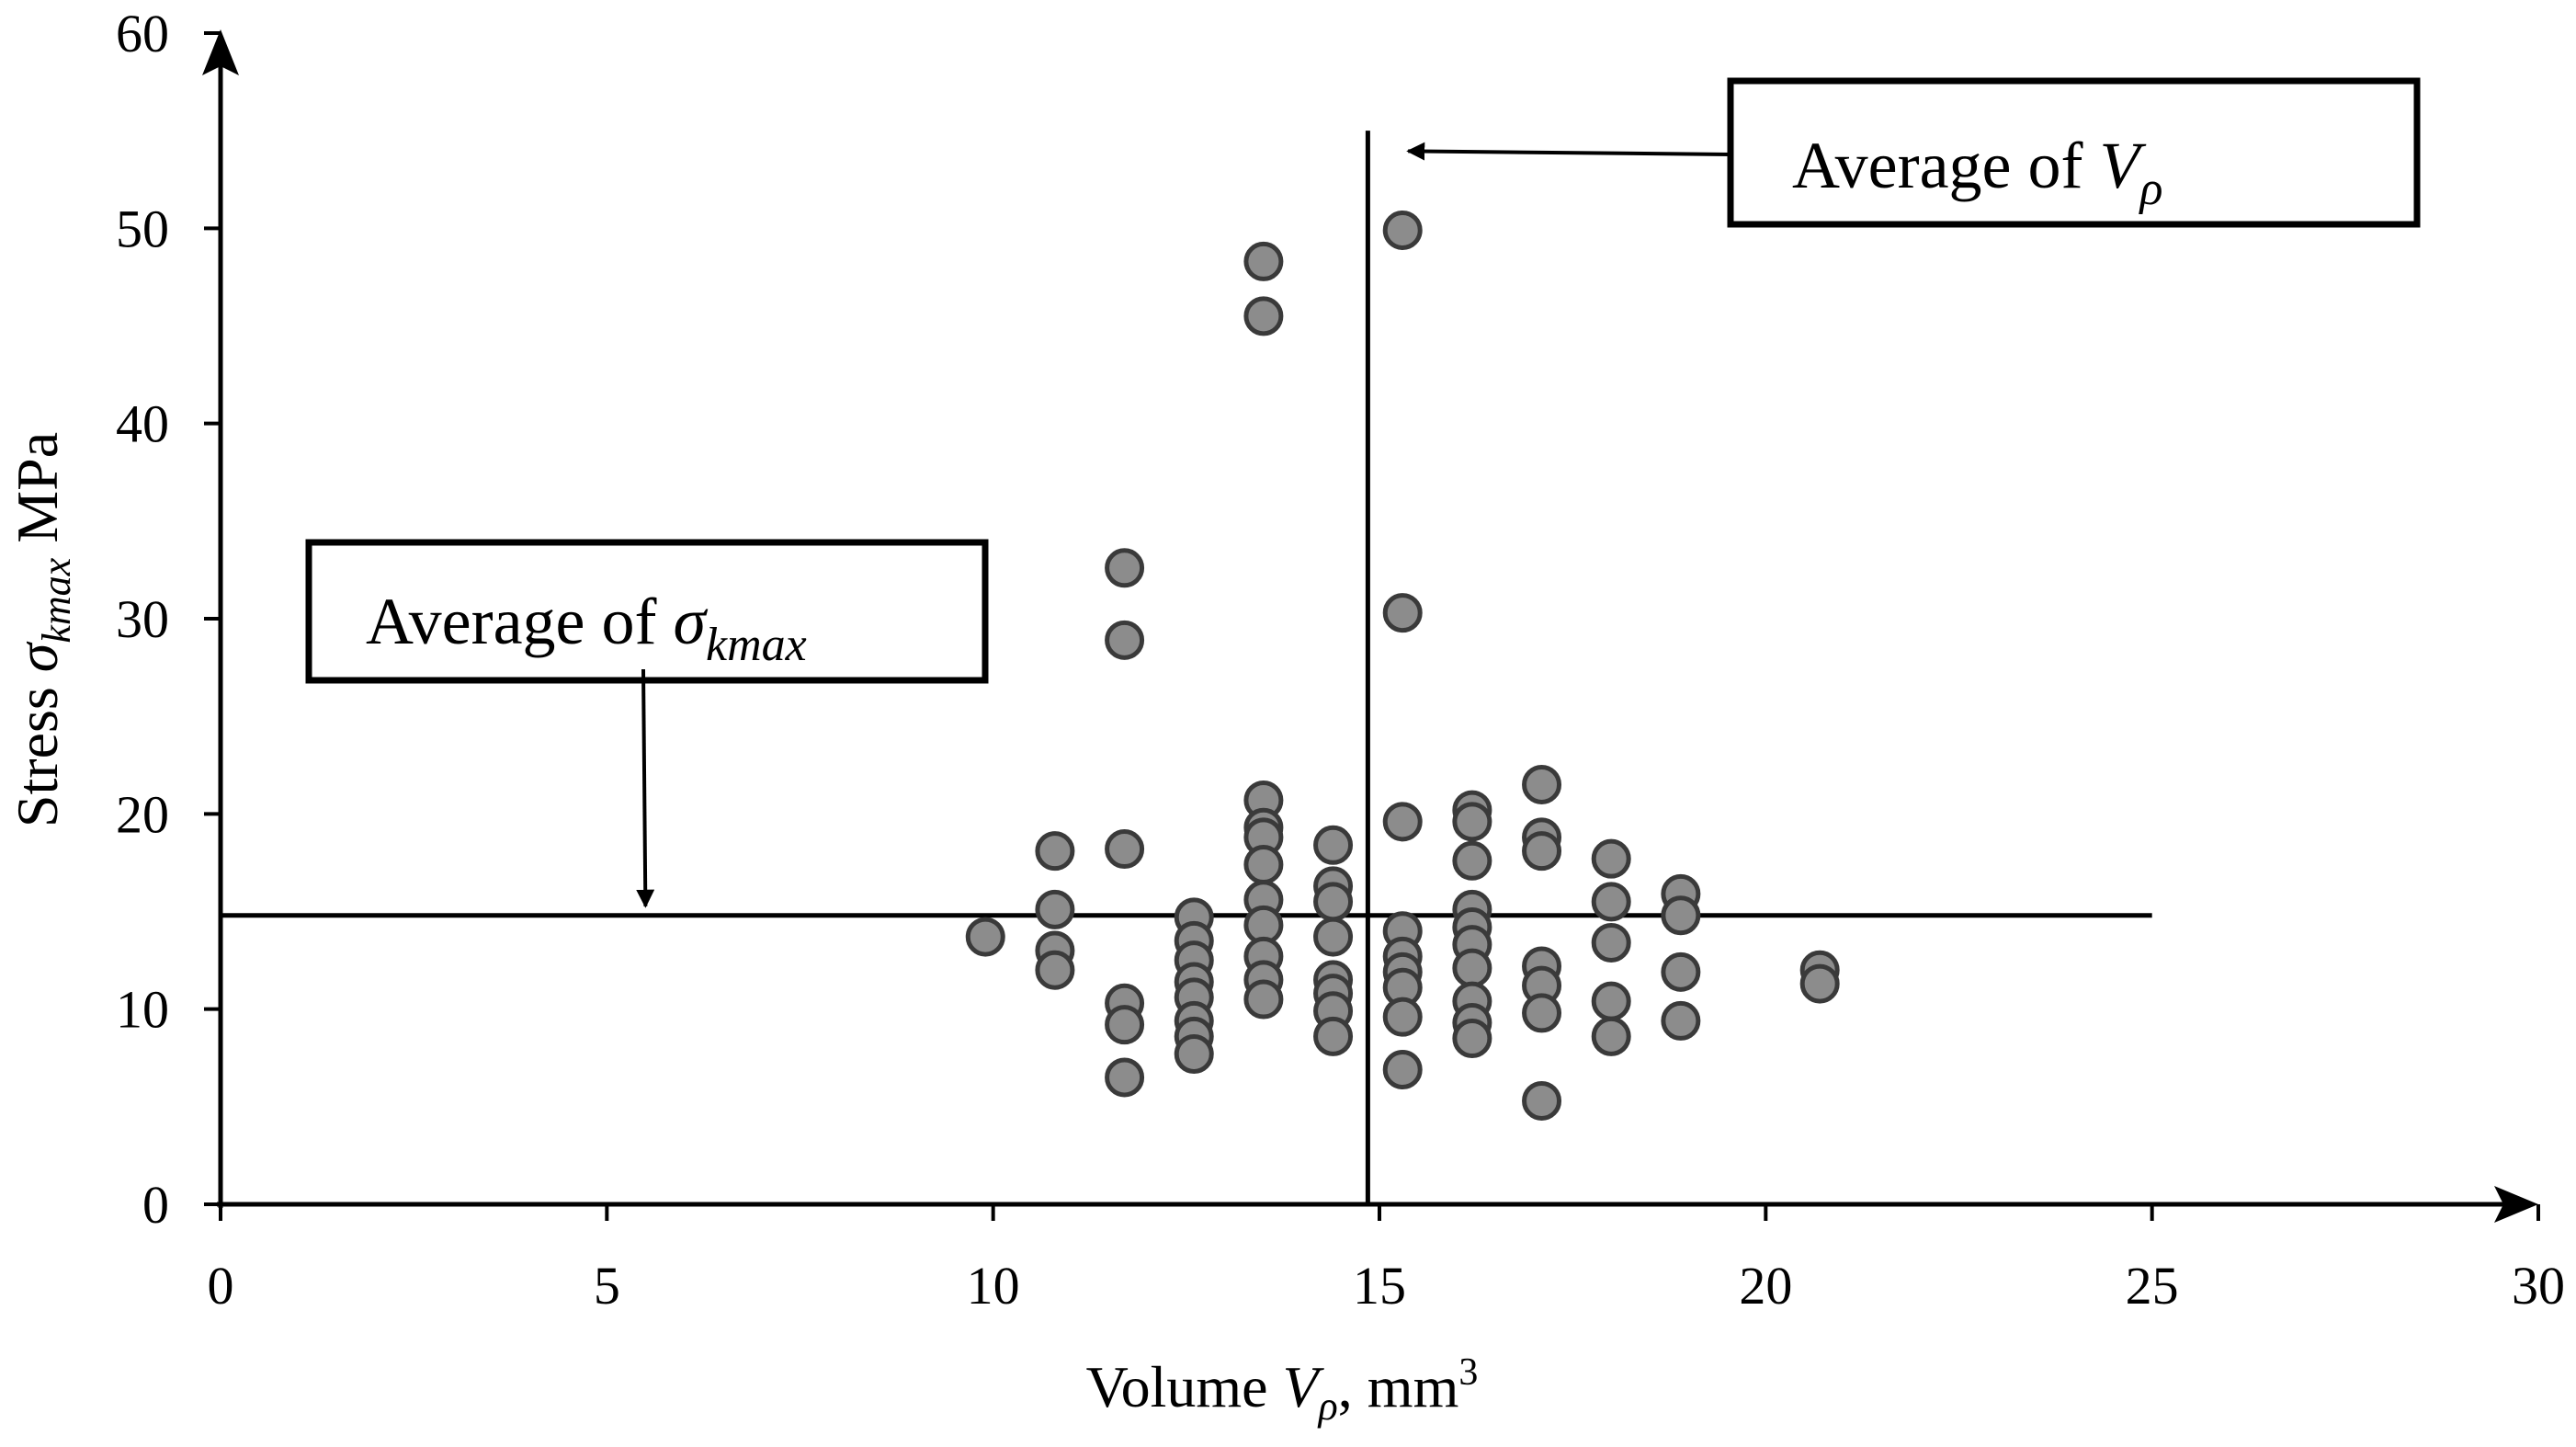 The image size is (2576, 1447). I want to click on annotation-arrow-average-volume, so click(1568, 151).